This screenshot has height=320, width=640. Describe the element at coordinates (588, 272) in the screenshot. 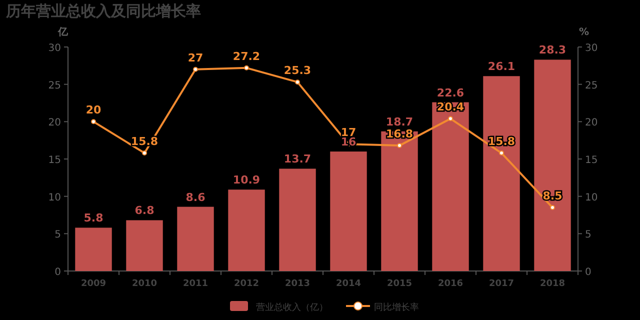

I see `y2-tick-label: 0` at that location.